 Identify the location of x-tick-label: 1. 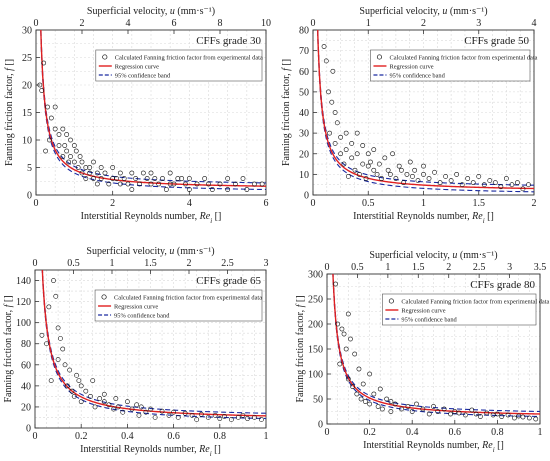
(423, 203).